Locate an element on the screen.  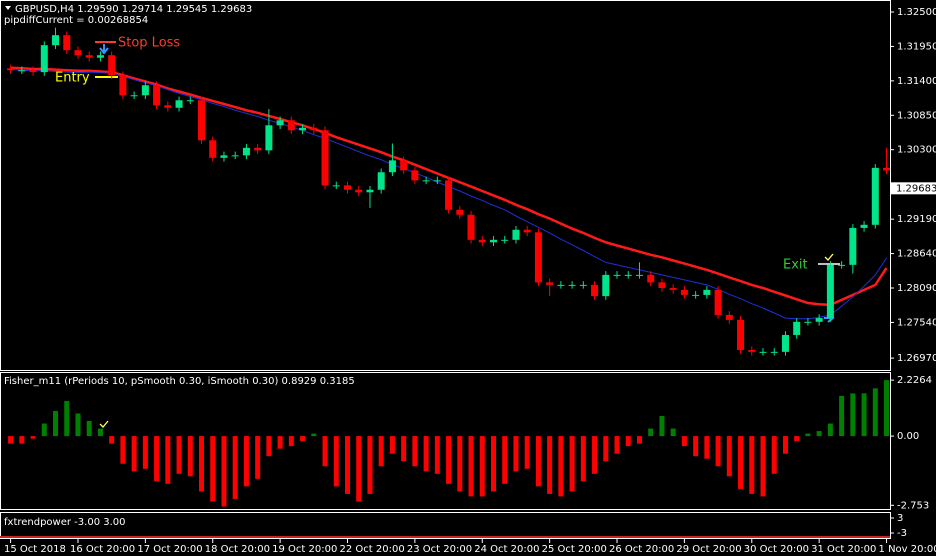
y-tick-label: 0.00 is located at coordinates (908, 436).